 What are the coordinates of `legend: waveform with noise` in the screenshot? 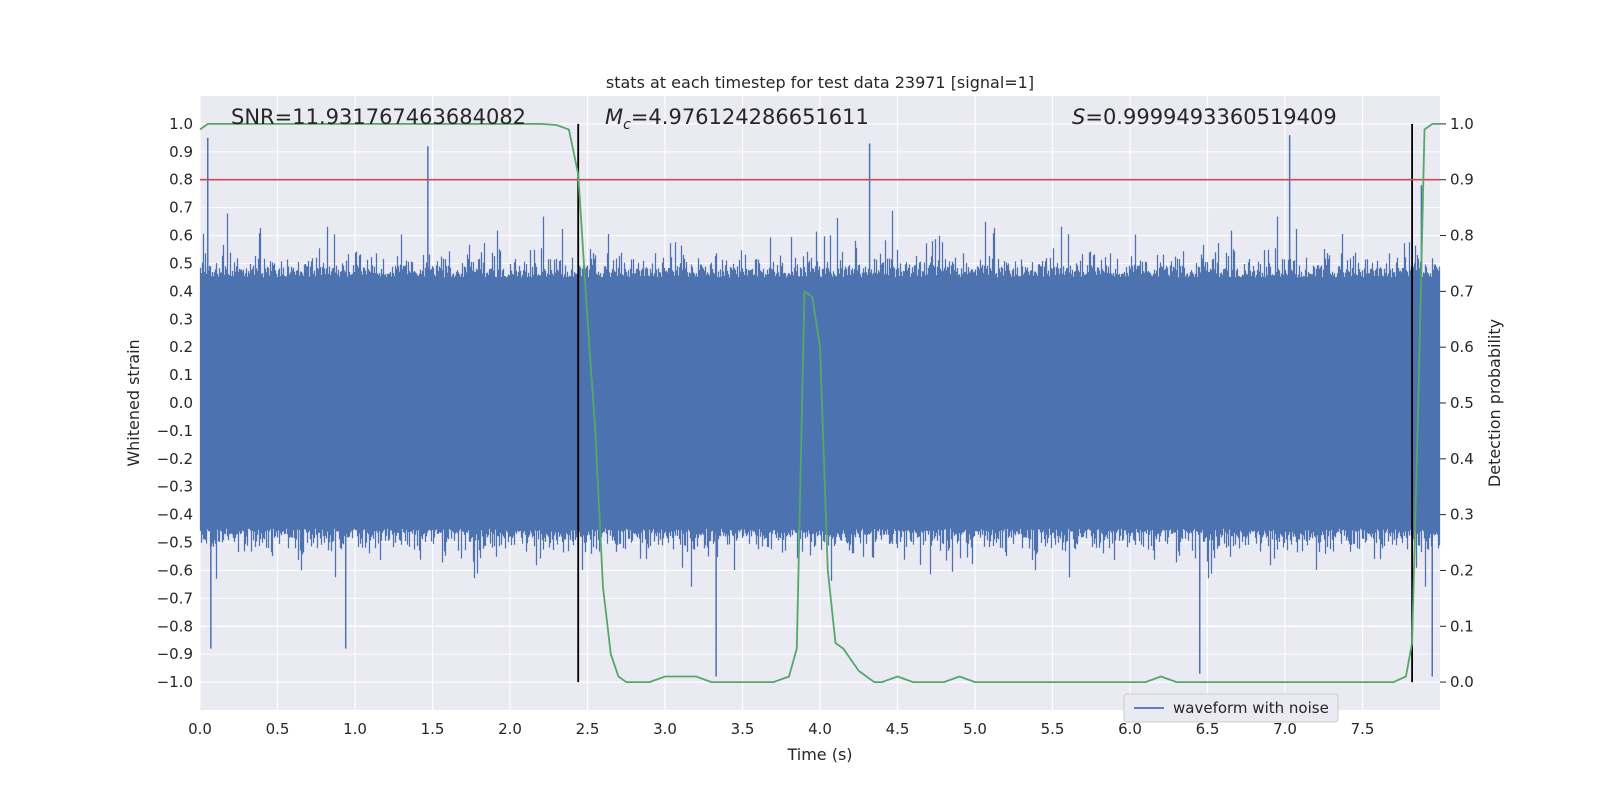 It's located at (1231, 708).